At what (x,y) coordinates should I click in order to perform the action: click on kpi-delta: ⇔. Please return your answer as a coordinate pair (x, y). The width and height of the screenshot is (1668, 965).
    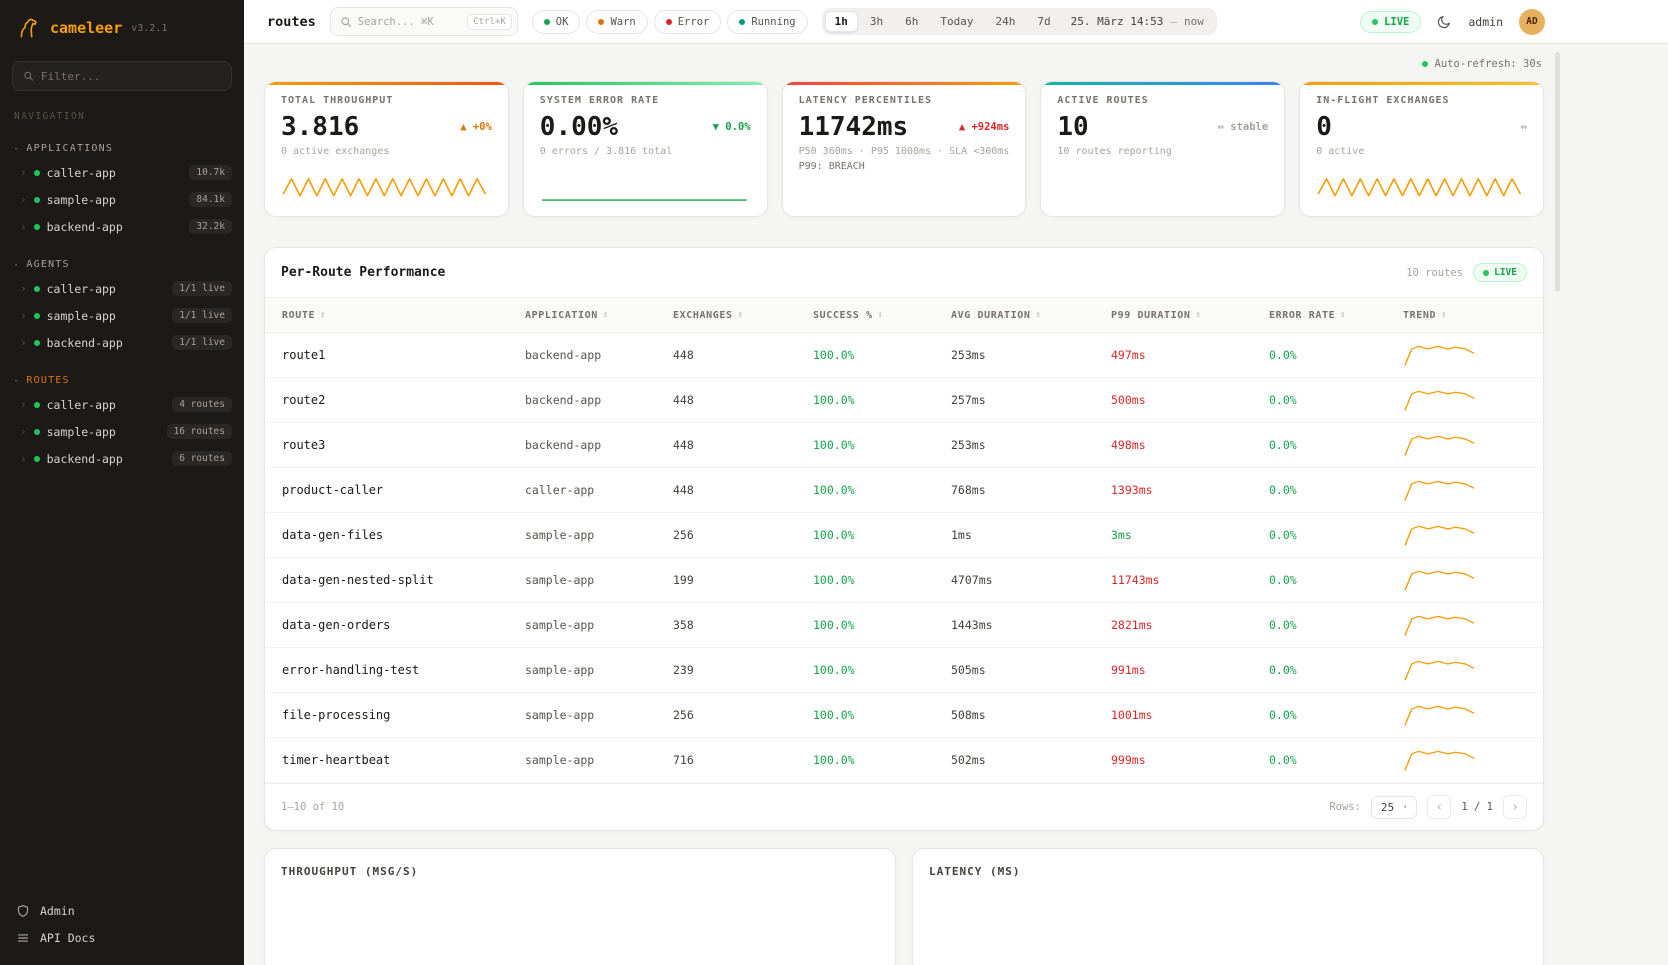
    Looking at the image, I should click on (1523, 127).